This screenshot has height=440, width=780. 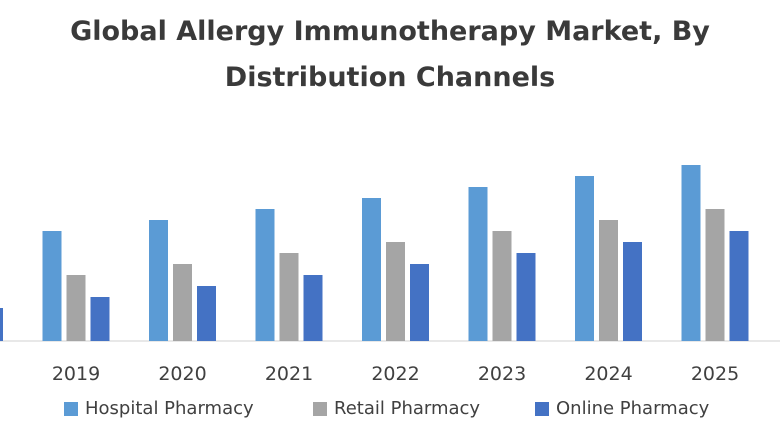 What do you see at coordinates (608, 374) in the screenshot?
I see `x-tick-label-2024: 2024` at bounding box center [608, 374].